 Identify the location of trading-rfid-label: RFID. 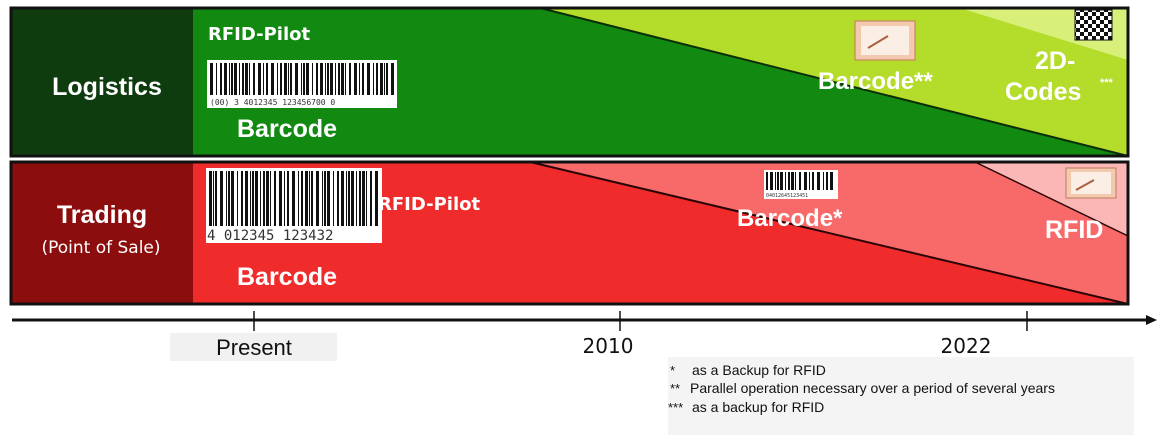
(1074, 230).